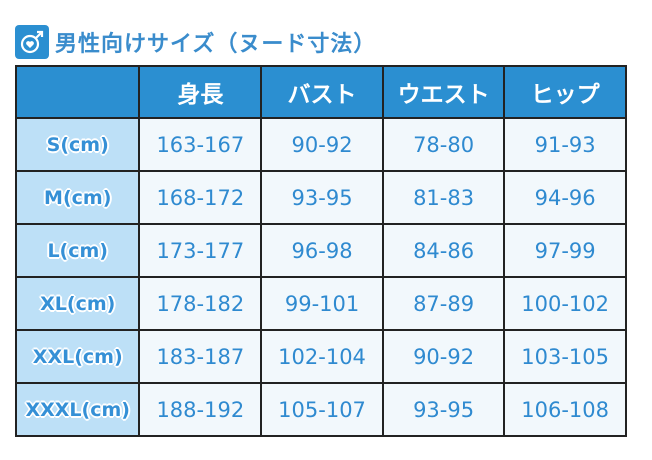  I want to click on hip-cell: 97-99, so click(565, 250).